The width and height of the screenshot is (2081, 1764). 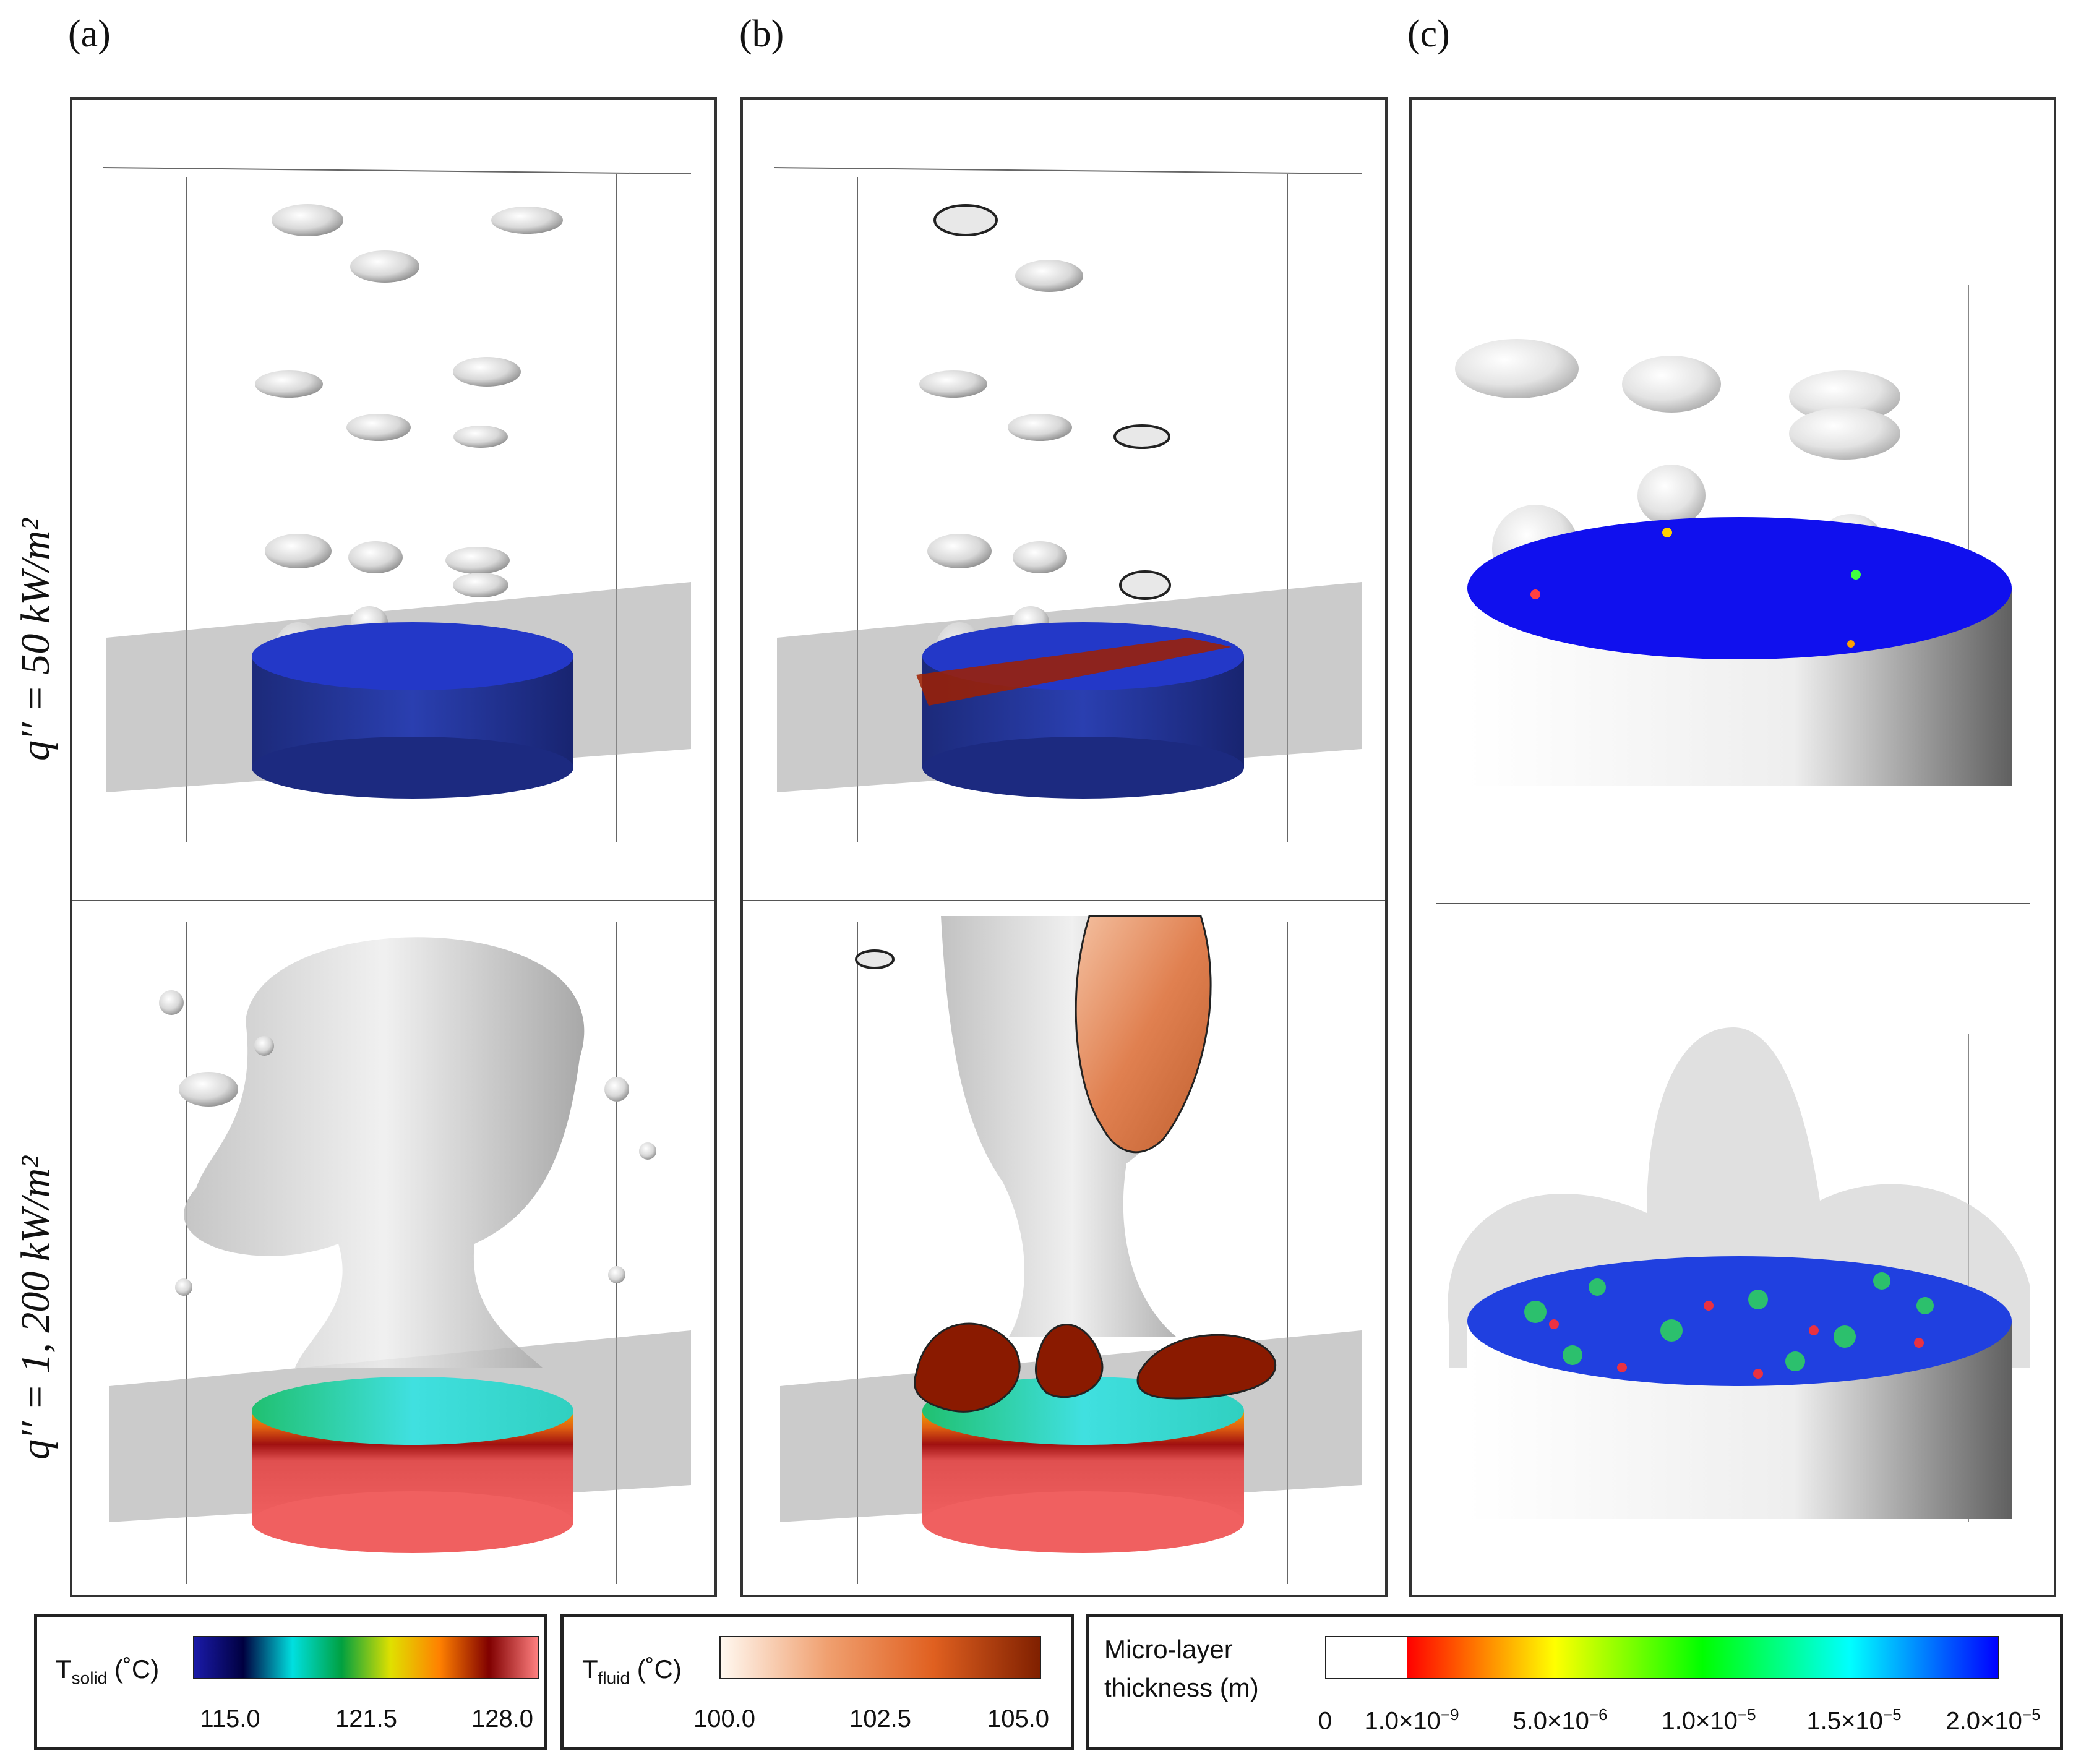 What do you see at coordinates (1411, 1720) in the screenshot?
I see `tick-micro-1: 1.0×10⁻⁹` at bounding box center [1411, 1720].